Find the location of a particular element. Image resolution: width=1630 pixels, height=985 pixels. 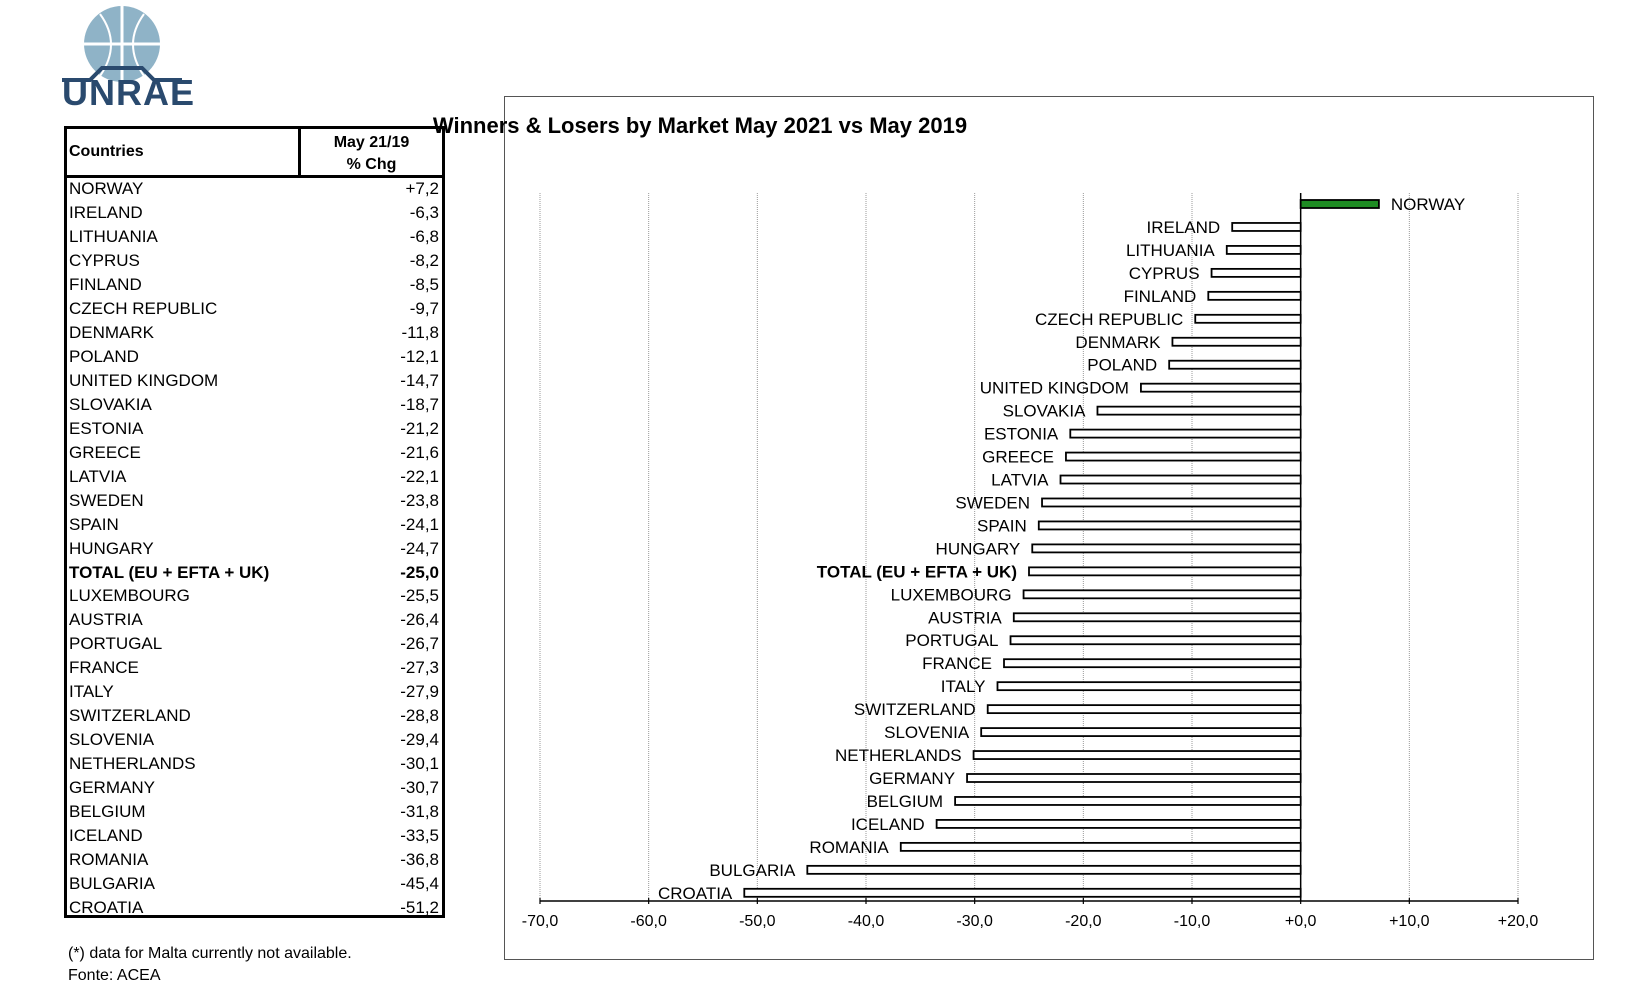

x-tick-label: -30,0 is located at coordinates (974, 921).